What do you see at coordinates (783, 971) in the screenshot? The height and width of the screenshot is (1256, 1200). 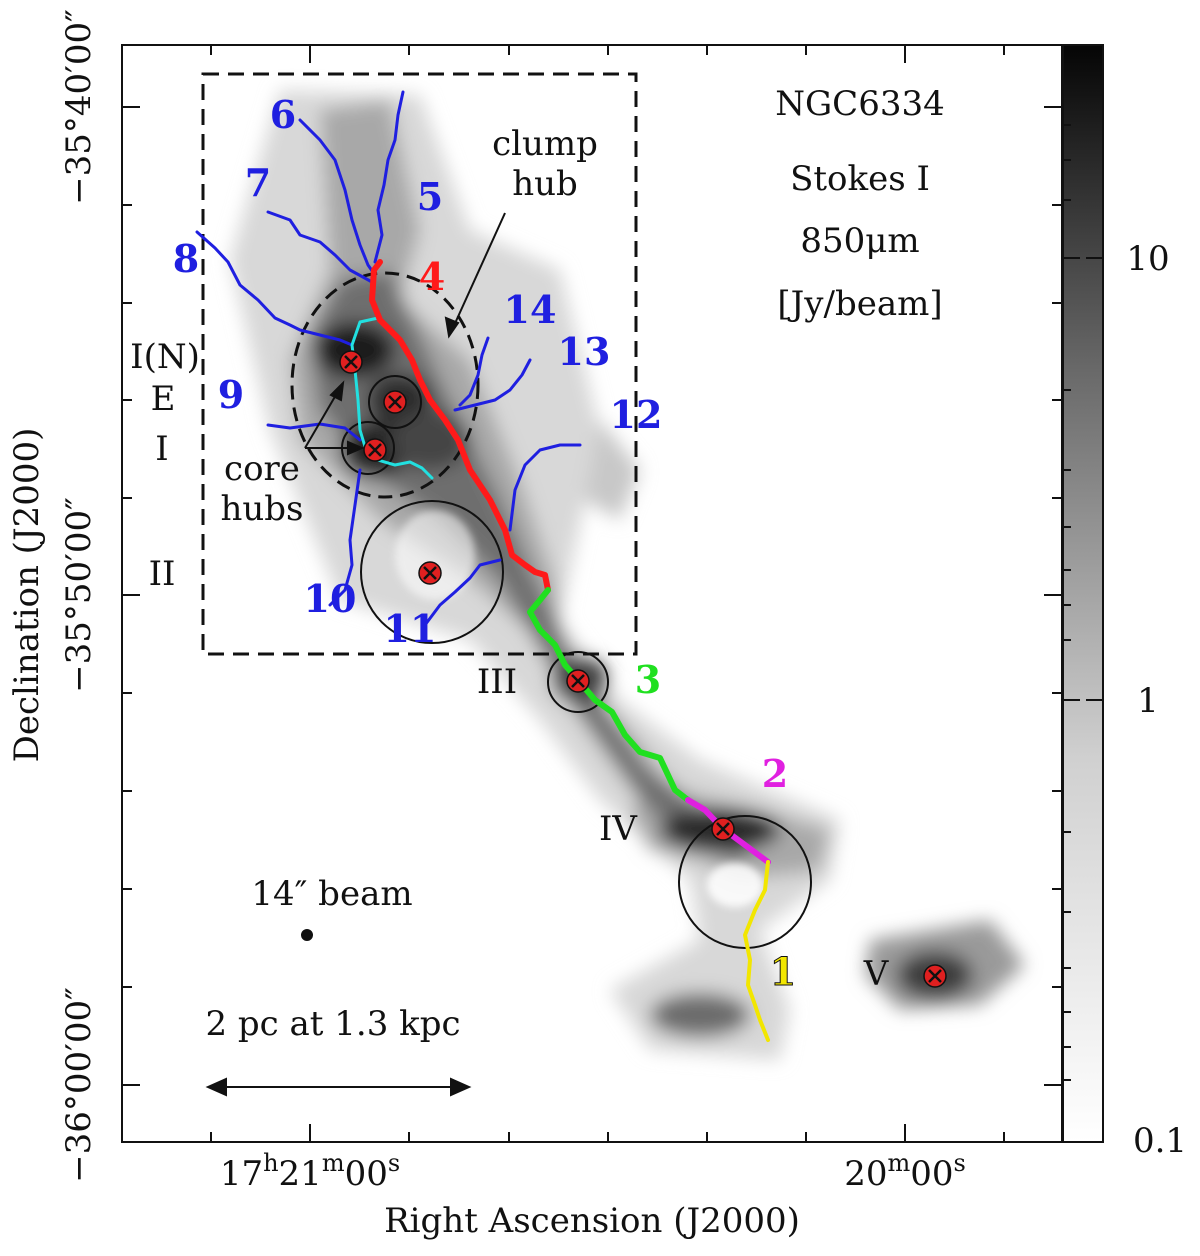 I see `filament-label-1: 1` at bounding box center [783, 971].